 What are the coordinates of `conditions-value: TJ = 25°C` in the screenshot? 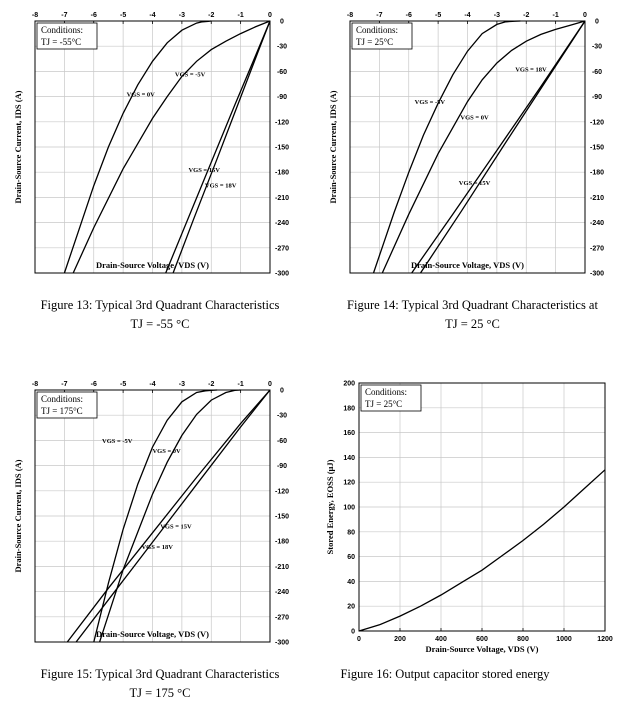 It's located at (383, 404).